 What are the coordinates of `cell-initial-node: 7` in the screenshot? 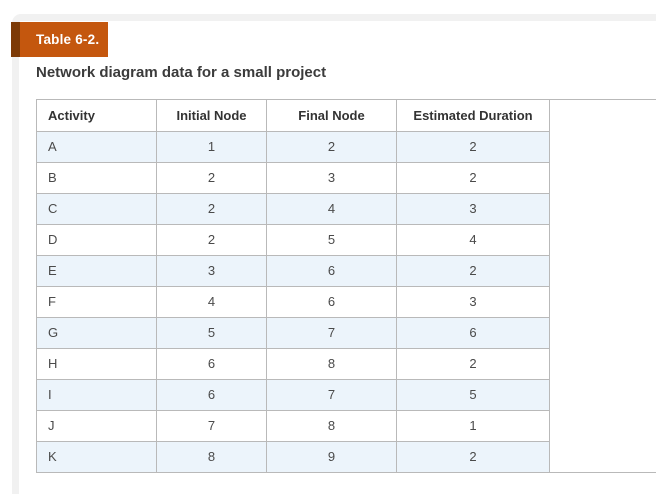 It's located at (211, 426).